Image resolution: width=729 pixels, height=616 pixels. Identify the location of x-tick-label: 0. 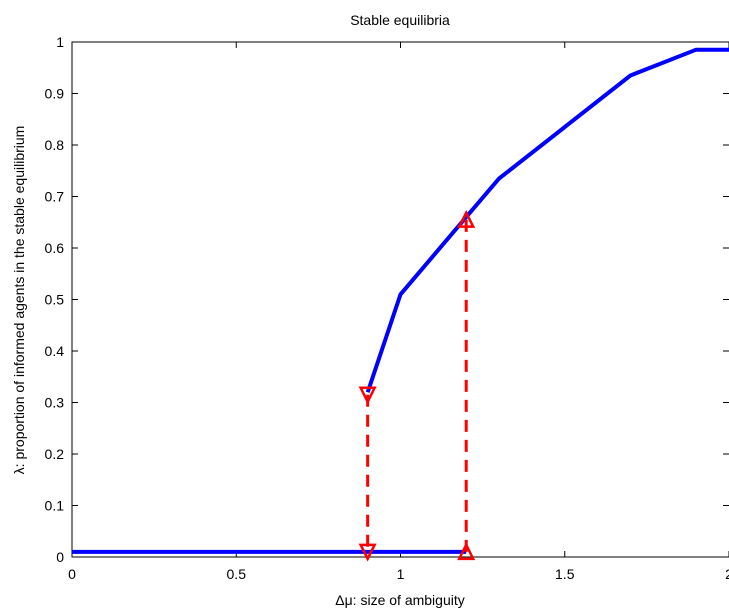
(72, 574).